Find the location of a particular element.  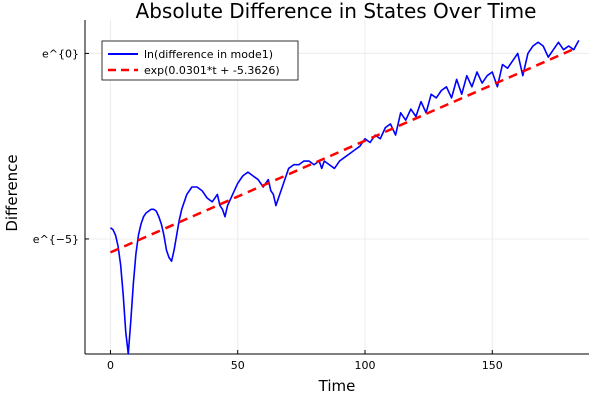

y-axis-label: Difference is located at coordinates (12, 192).